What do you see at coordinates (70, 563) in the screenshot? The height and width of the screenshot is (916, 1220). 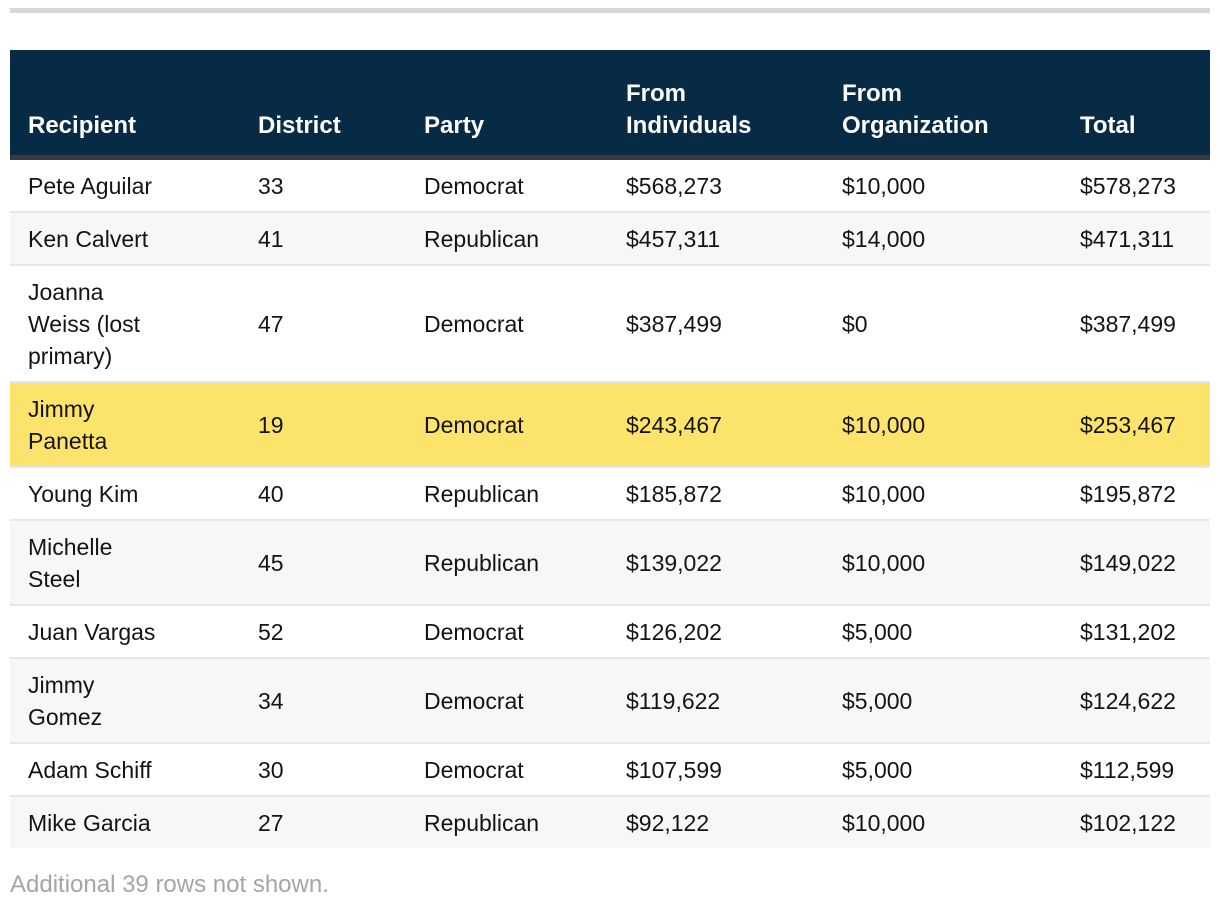 I see `cell-recipient: Michelle Steel` at bounding box center [70, 563].